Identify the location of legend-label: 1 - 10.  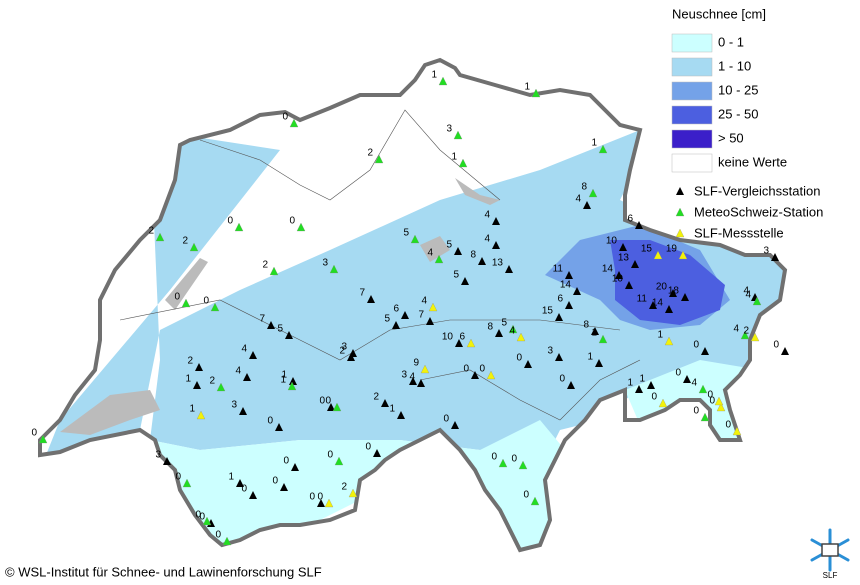
(734, 65).